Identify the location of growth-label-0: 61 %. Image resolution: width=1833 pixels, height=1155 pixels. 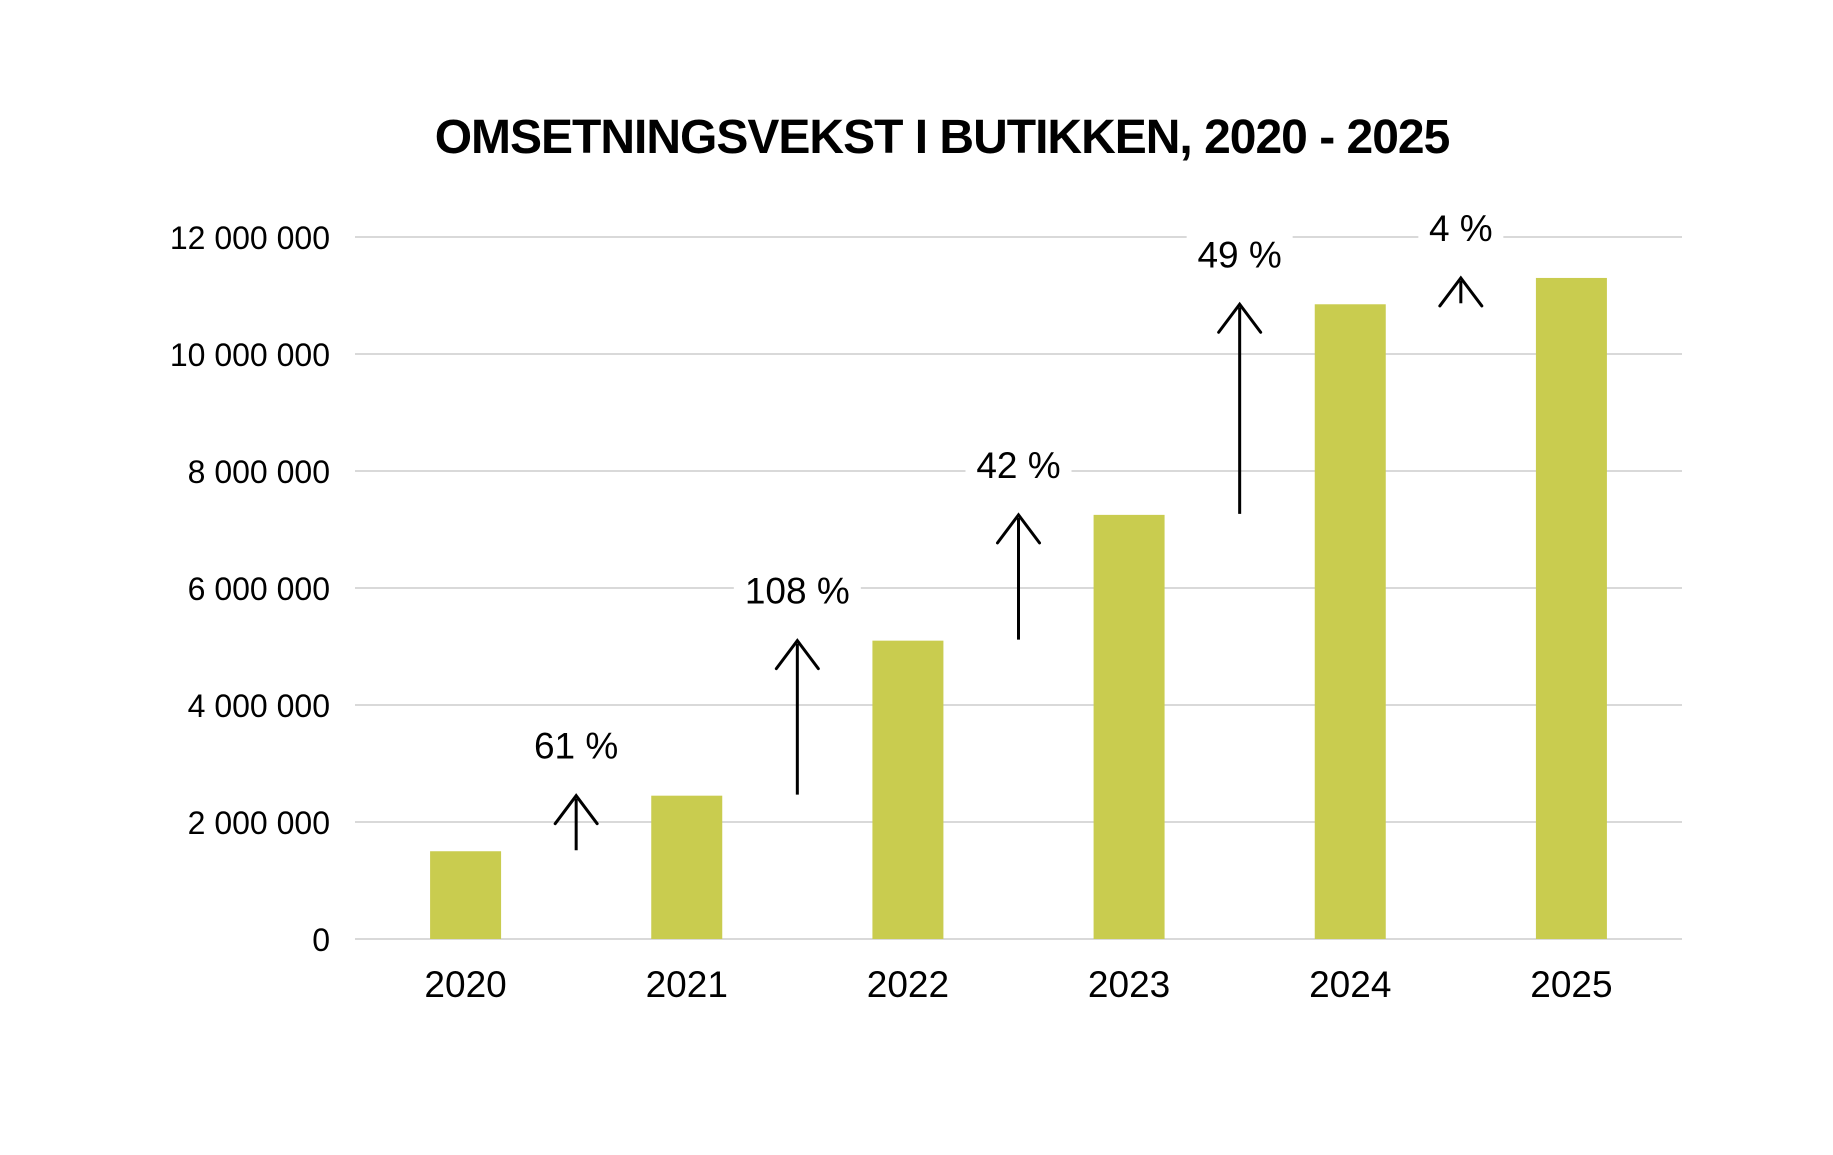
(576, 746).